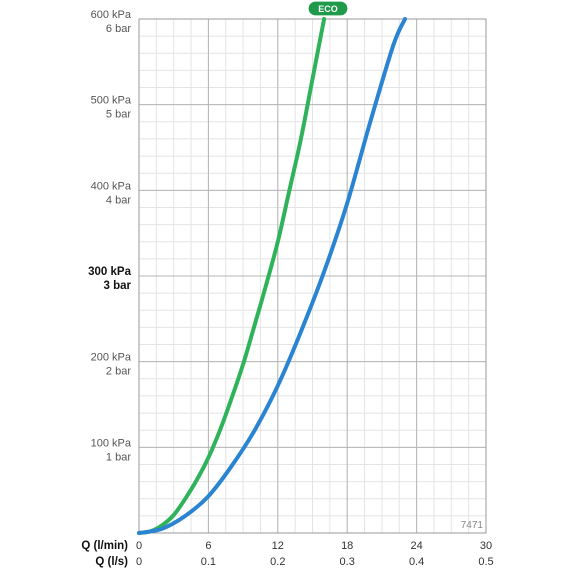  Describe the element at coordinates (315, 554) in the screenshot. I see `x-axis-labels: 0 0 6 0.1 12 0.2 18 0.3 24 0.4 30 0.5` at that location.